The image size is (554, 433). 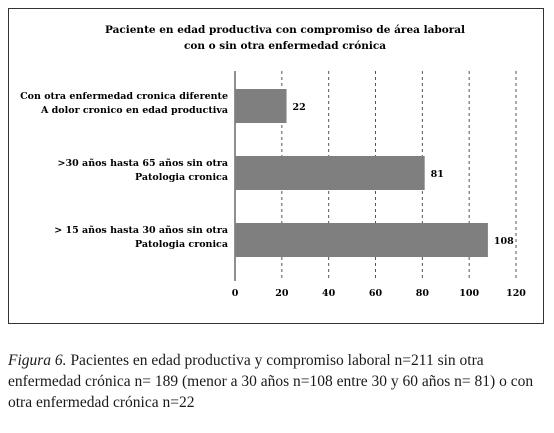 I want to click on category-label: A dolor cronico en edad productiva, so click(x=134, y=110).